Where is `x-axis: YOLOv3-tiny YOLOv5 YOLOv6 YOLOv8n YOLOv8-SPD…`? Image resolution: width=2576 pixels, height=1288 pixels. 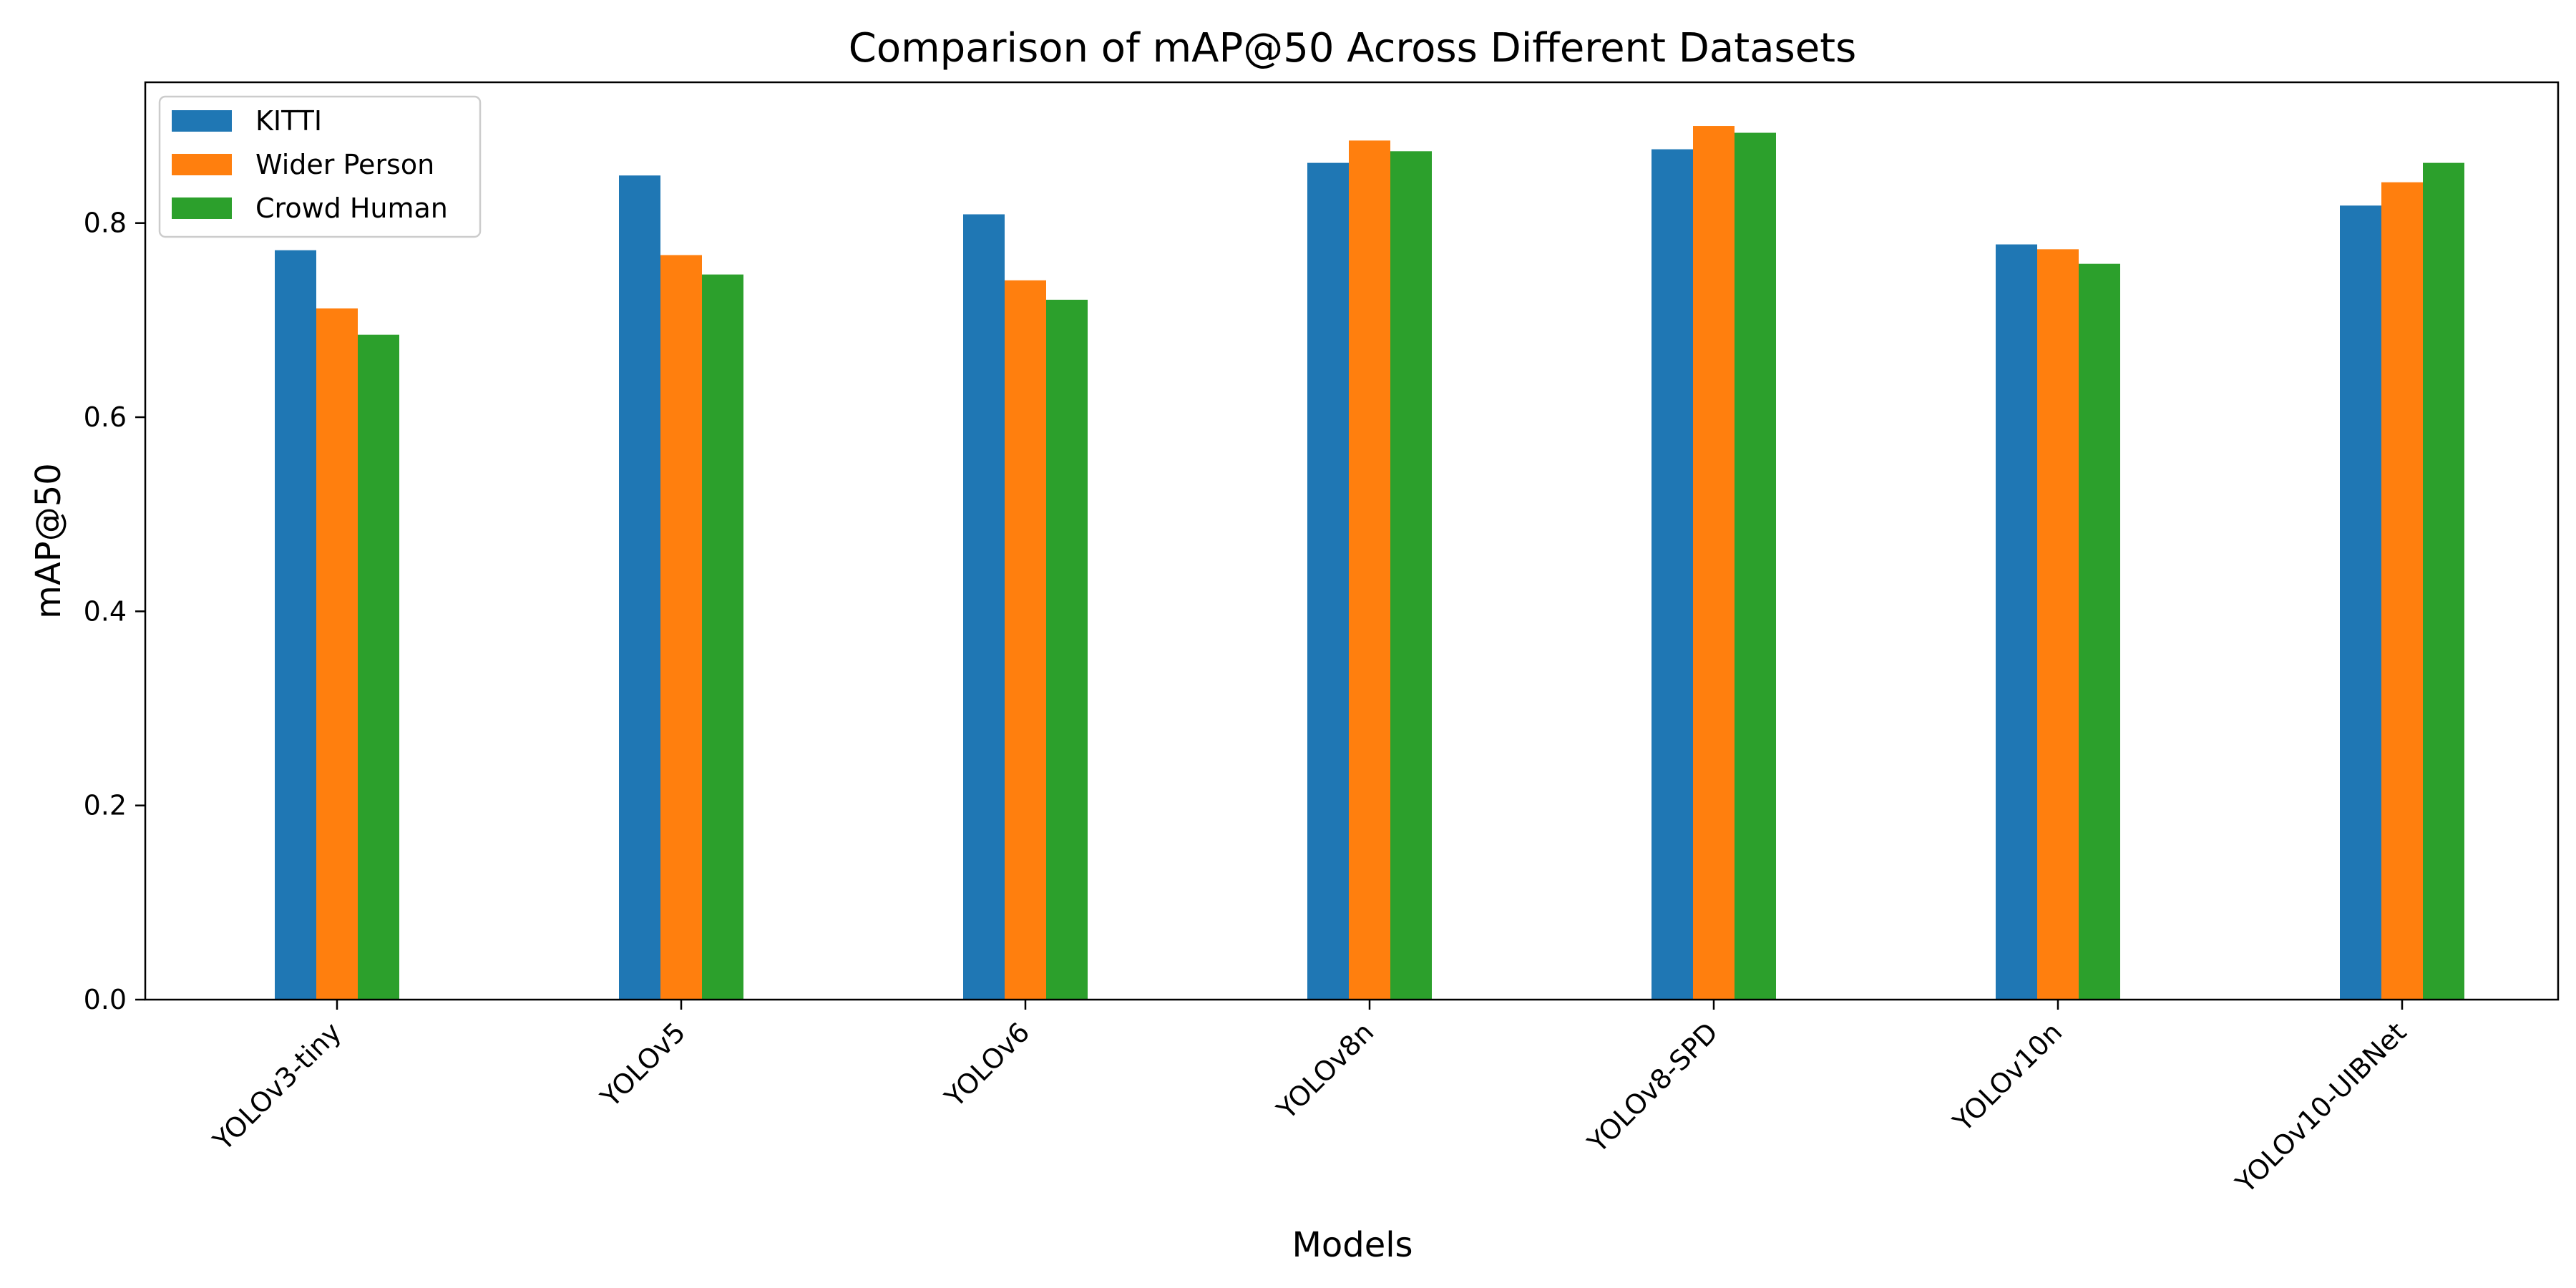 x-axis: YOLOv3-tiny YOLOv5 YOLOv6 YOLOv8n YOLOv8-SPD… is located at coordinates (1309, 1099).